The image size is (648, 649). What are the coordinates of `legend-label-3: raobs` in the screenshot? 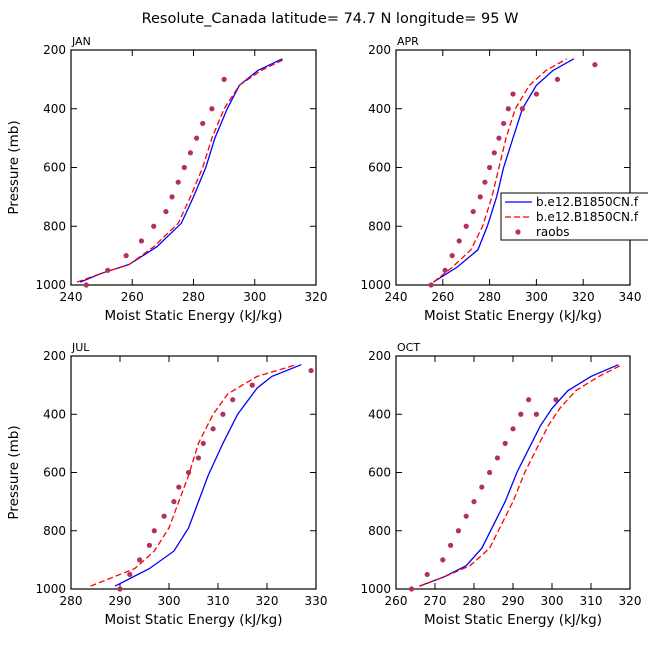 It's located at (553, 232).